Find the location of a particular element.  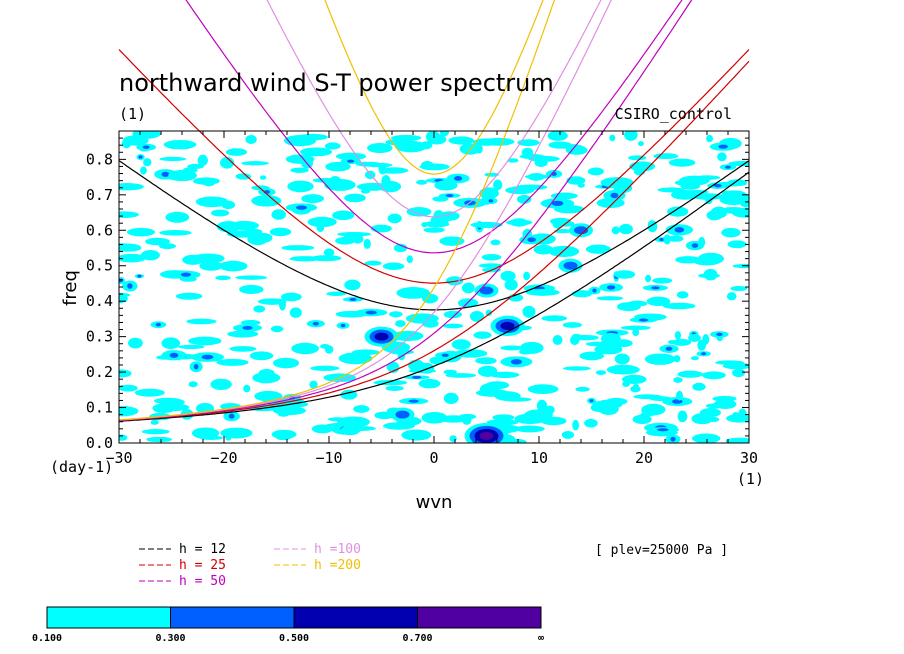

colorbar-label: 0.100 is located at coordinates (47, 638).